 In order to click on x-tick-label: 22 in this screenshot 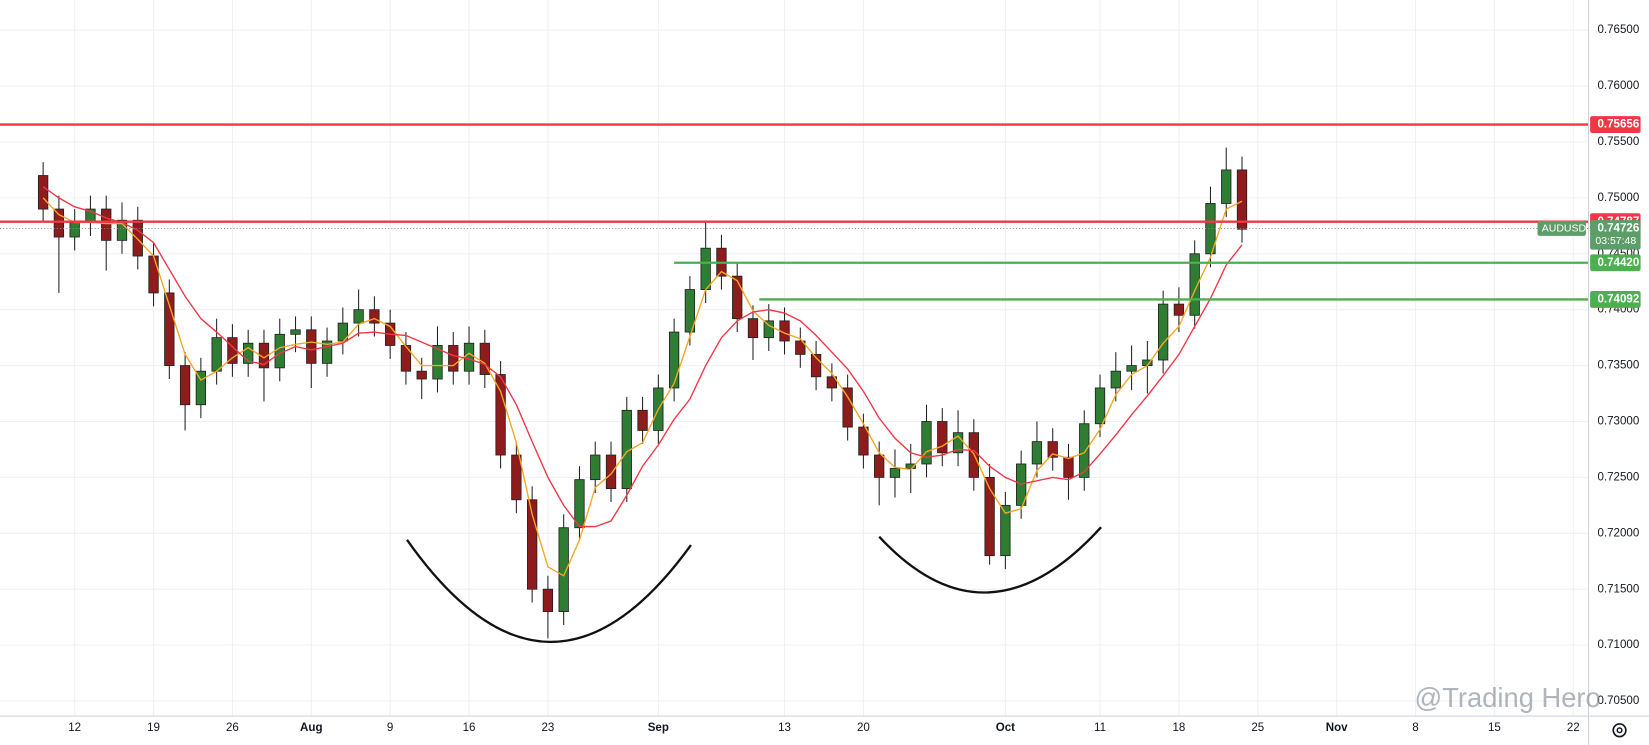, I will do `click(1573, 728)`.